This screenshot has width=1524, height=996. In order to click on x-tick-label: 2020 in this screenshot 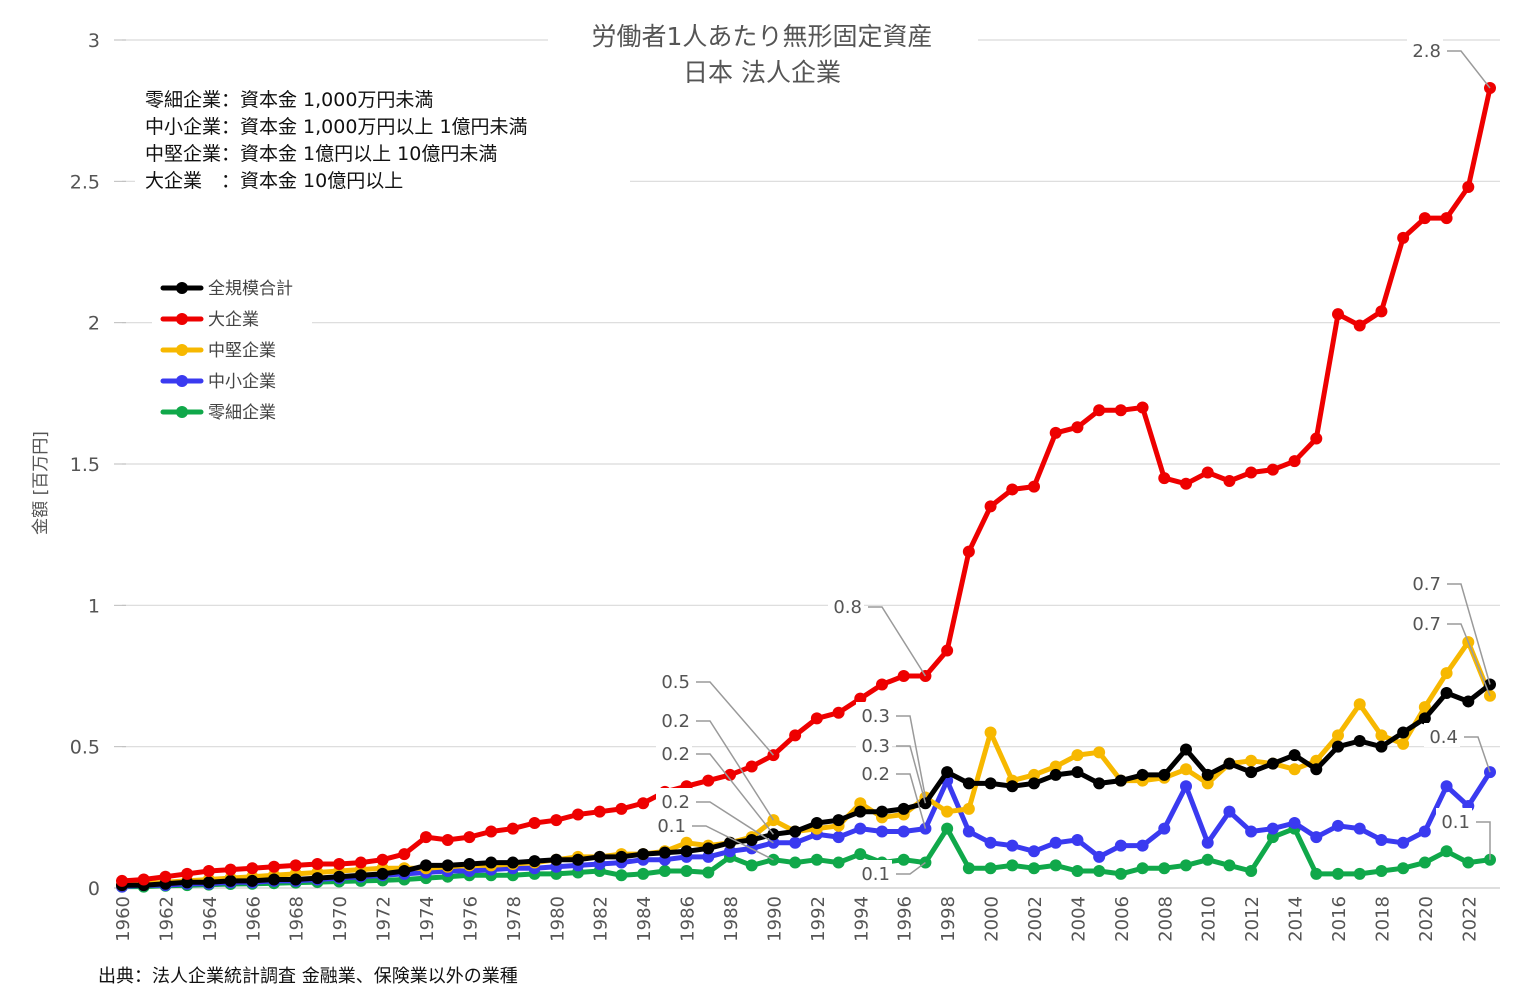, I will do `click(1426, 919)`.